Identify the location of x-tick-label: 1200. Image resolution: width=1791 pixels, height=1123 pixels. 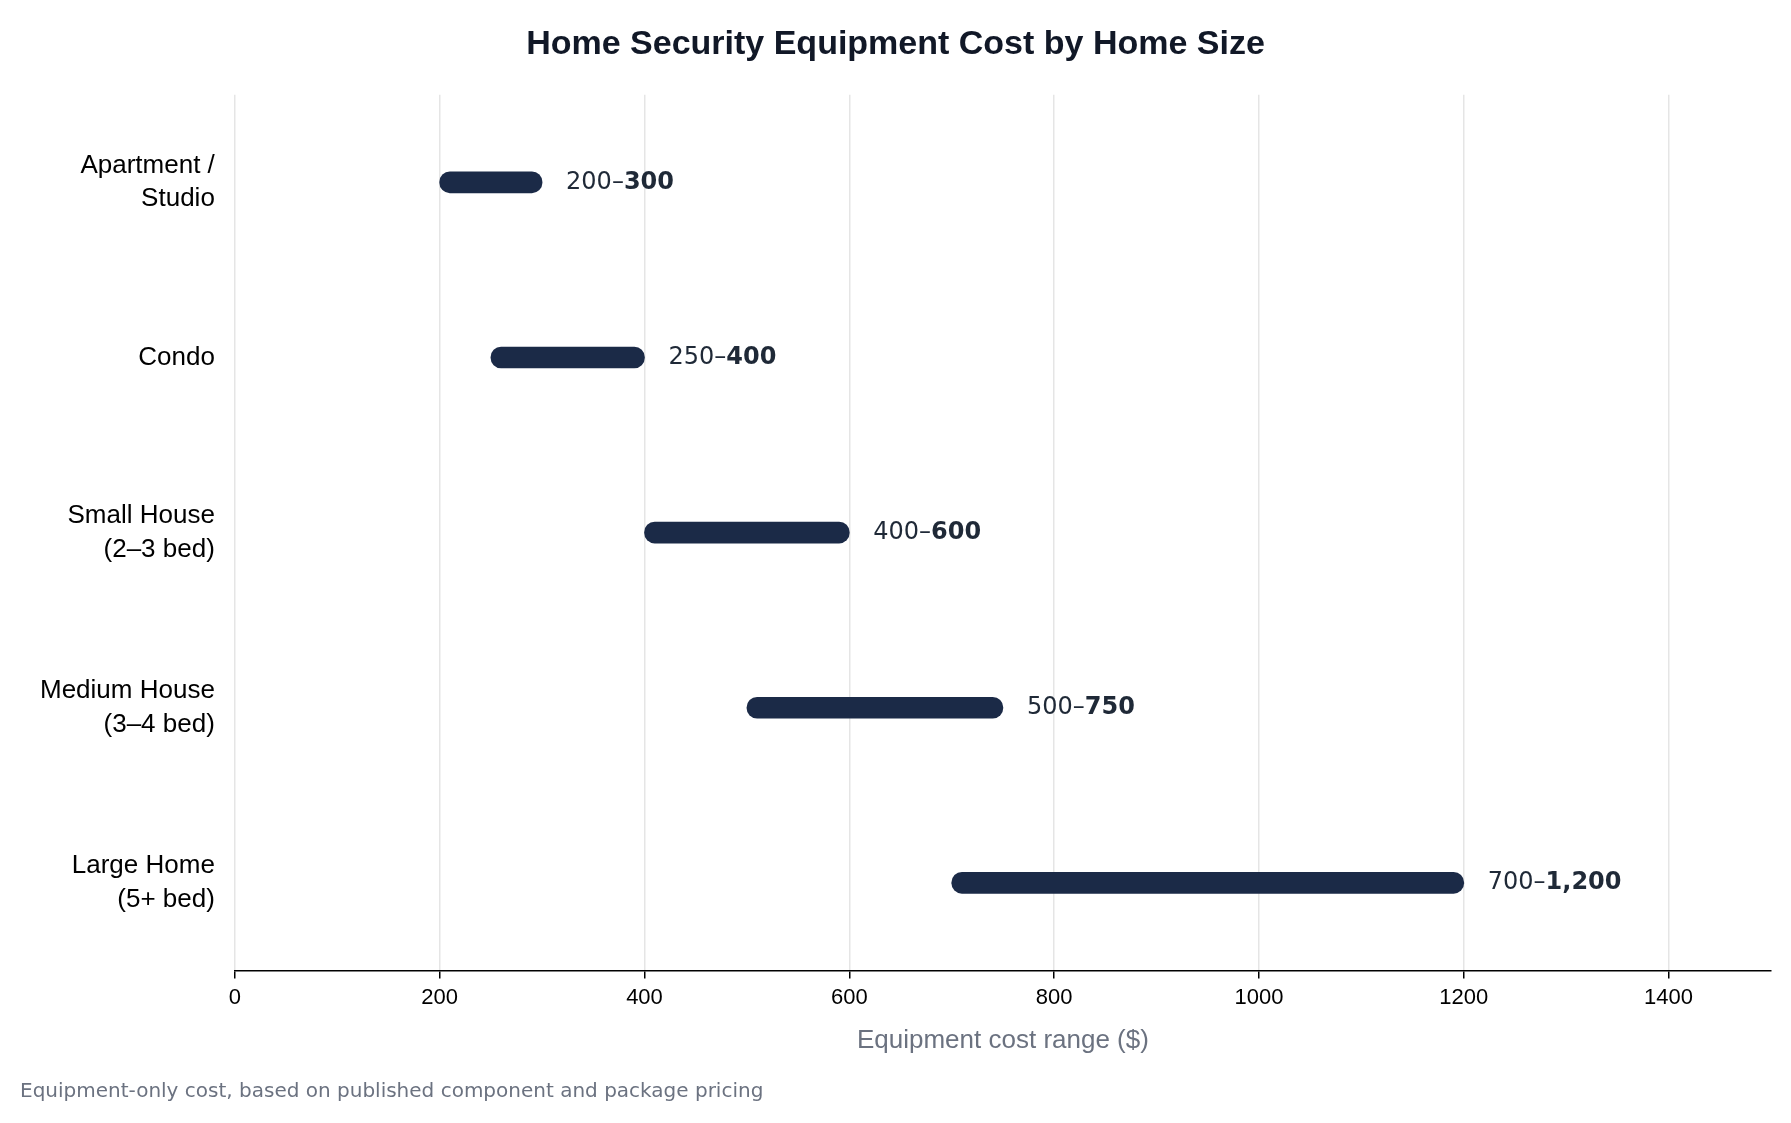
(1464, 996).